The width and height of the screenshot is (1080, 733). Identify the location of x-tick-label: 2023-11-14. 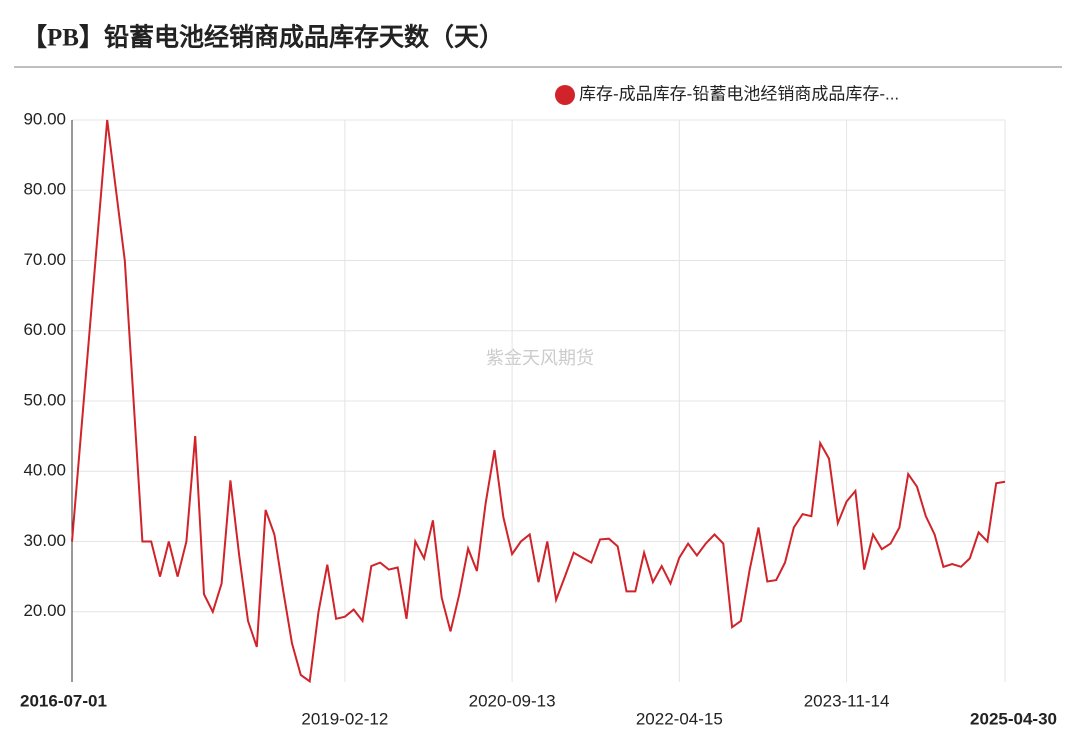
(847, 700).